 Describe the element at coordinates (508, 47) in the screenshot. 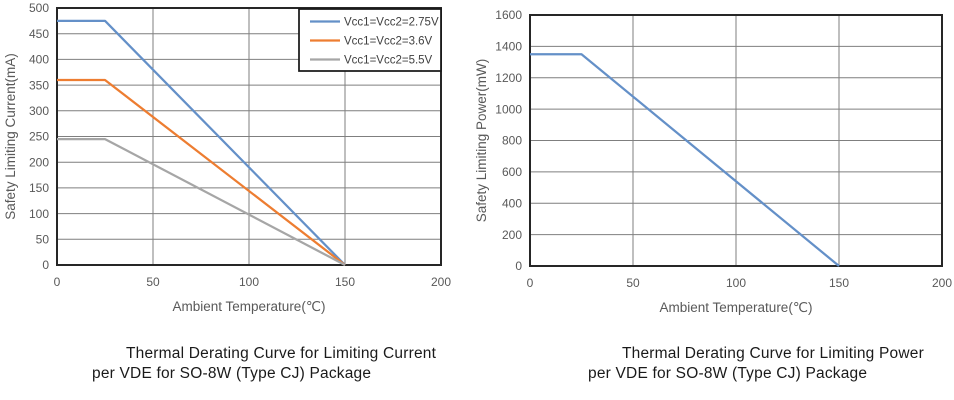

I see `y-tick-label: 1400` at that location.